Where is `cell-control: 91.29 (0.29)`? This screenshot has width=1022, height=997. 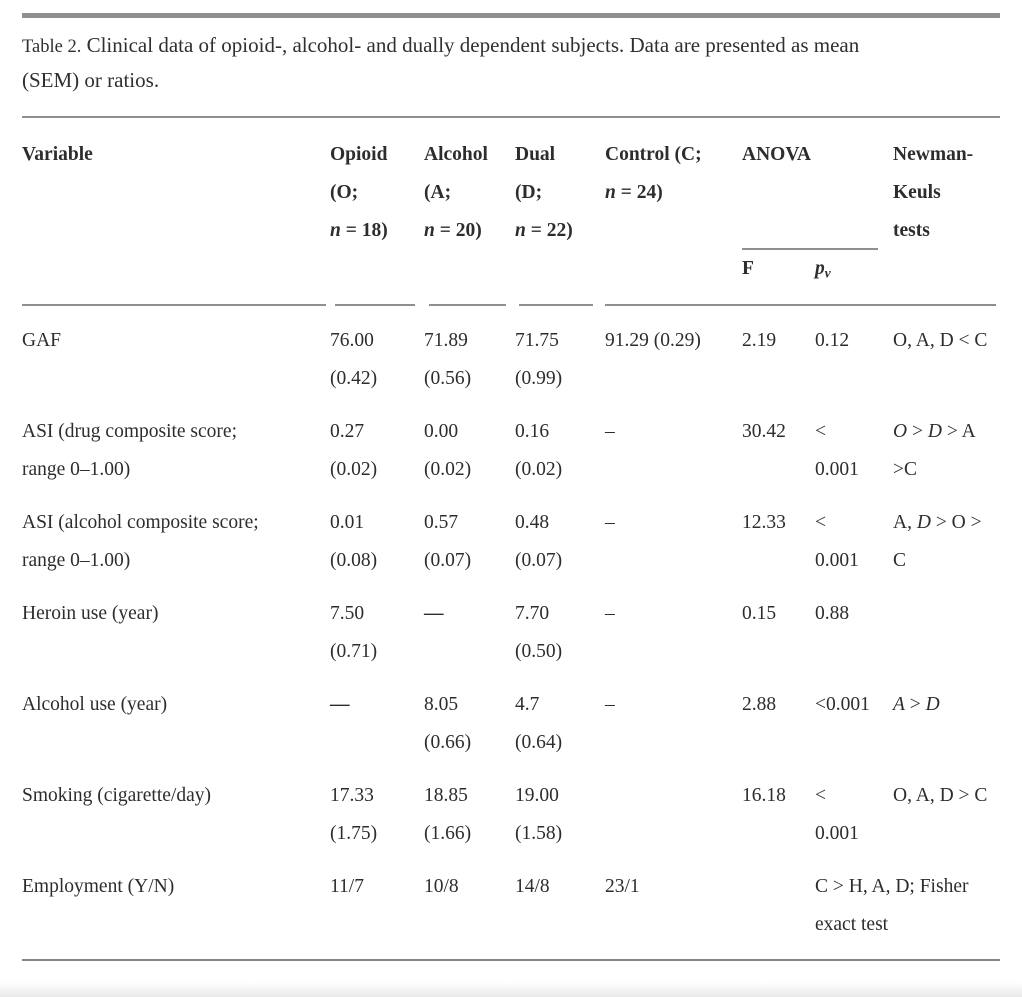 cell-control: 91.29 (0.29) is located at coordinates (673, 360).